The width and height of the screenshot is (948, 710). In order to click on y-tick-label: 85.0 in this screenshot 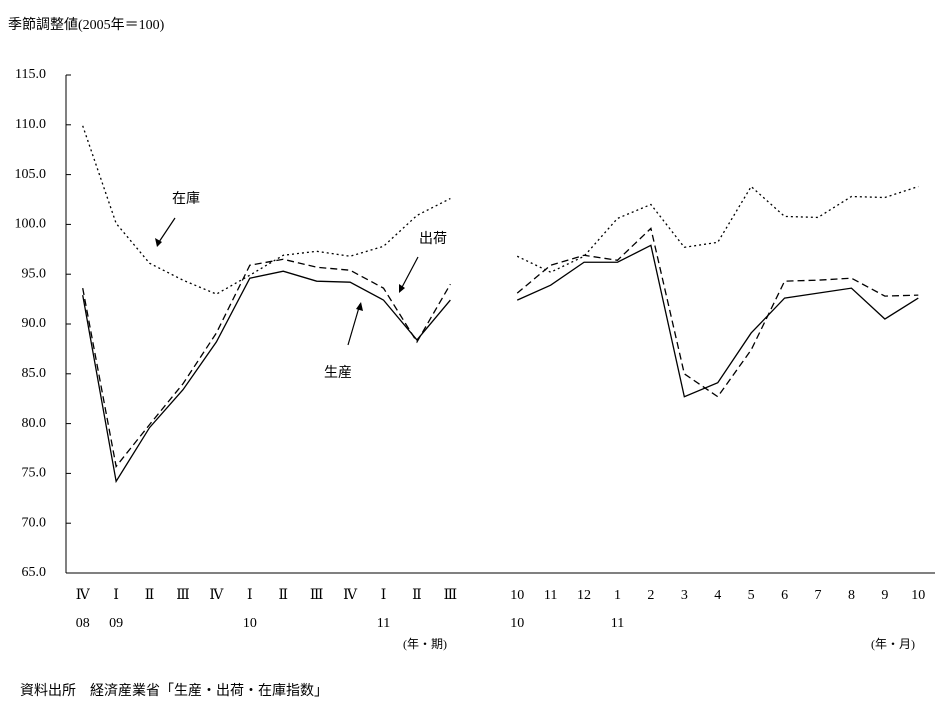, I will do `click(34, 373)`.